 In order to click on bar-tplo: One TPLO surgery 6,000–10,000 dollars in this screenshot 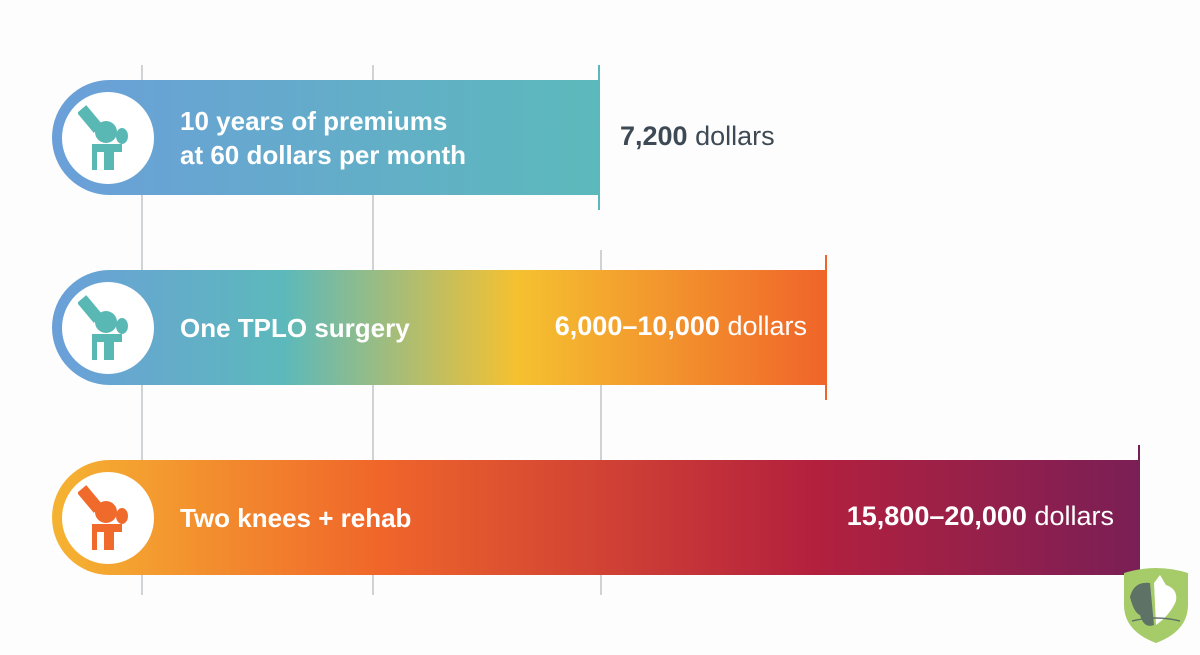, I will do `click(439, 327)`.